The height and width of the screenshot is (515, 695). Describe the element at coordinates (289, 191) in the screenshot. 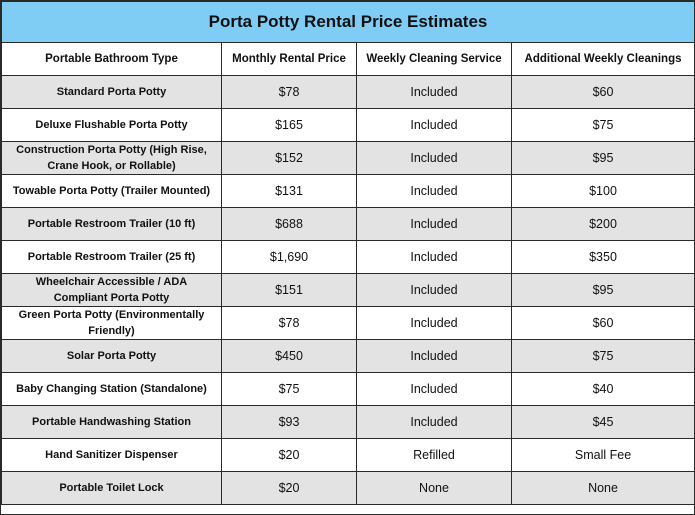

I see `cell-monthly-price: $131` at that location.